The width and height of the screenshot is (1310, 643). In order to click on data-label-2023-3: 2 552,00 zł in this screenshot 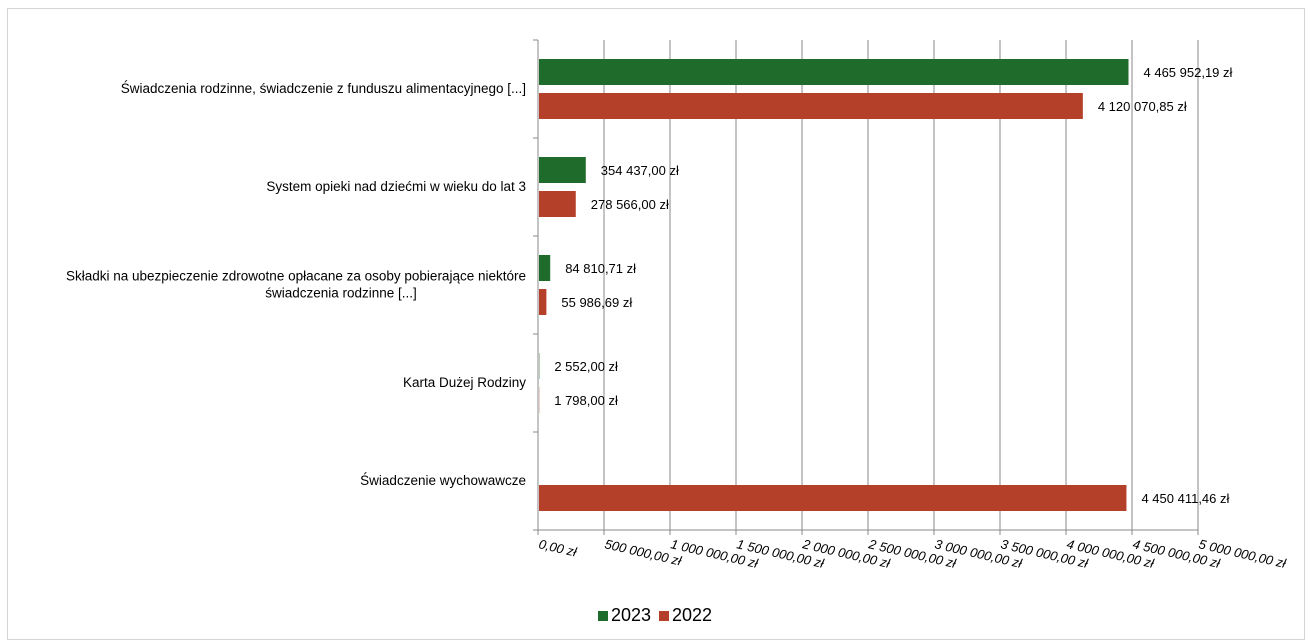, I will do `click(586, 366)`.